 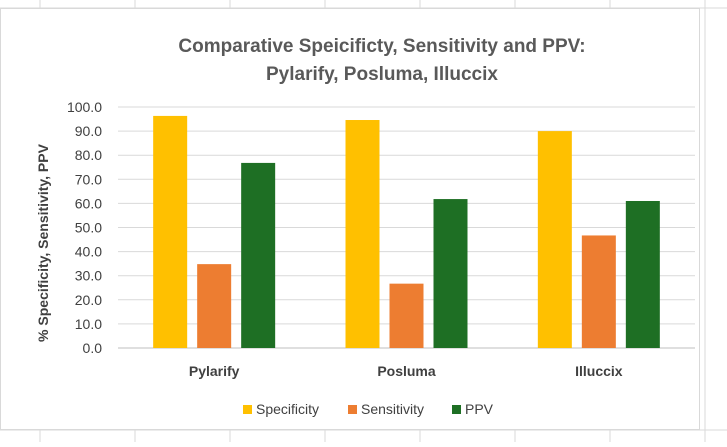 What do you see at coordinates (88, 203) in the screenshot?
I see `y-tick-label: 60.0` at bounding box center [88, 203].